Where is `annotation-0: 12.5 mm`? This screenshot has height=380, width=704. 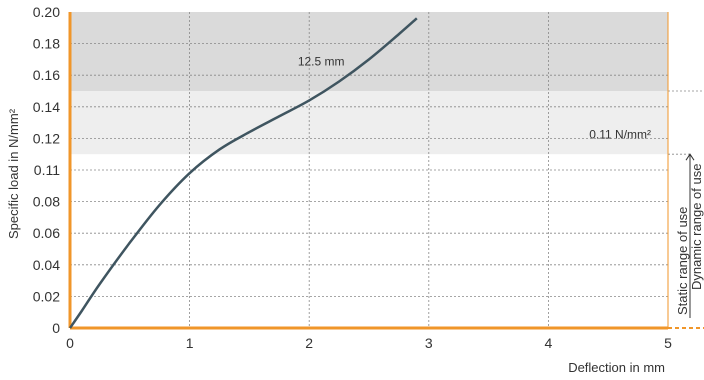
annotation-0: 12.5 mm is located at coordinates (321, 62).